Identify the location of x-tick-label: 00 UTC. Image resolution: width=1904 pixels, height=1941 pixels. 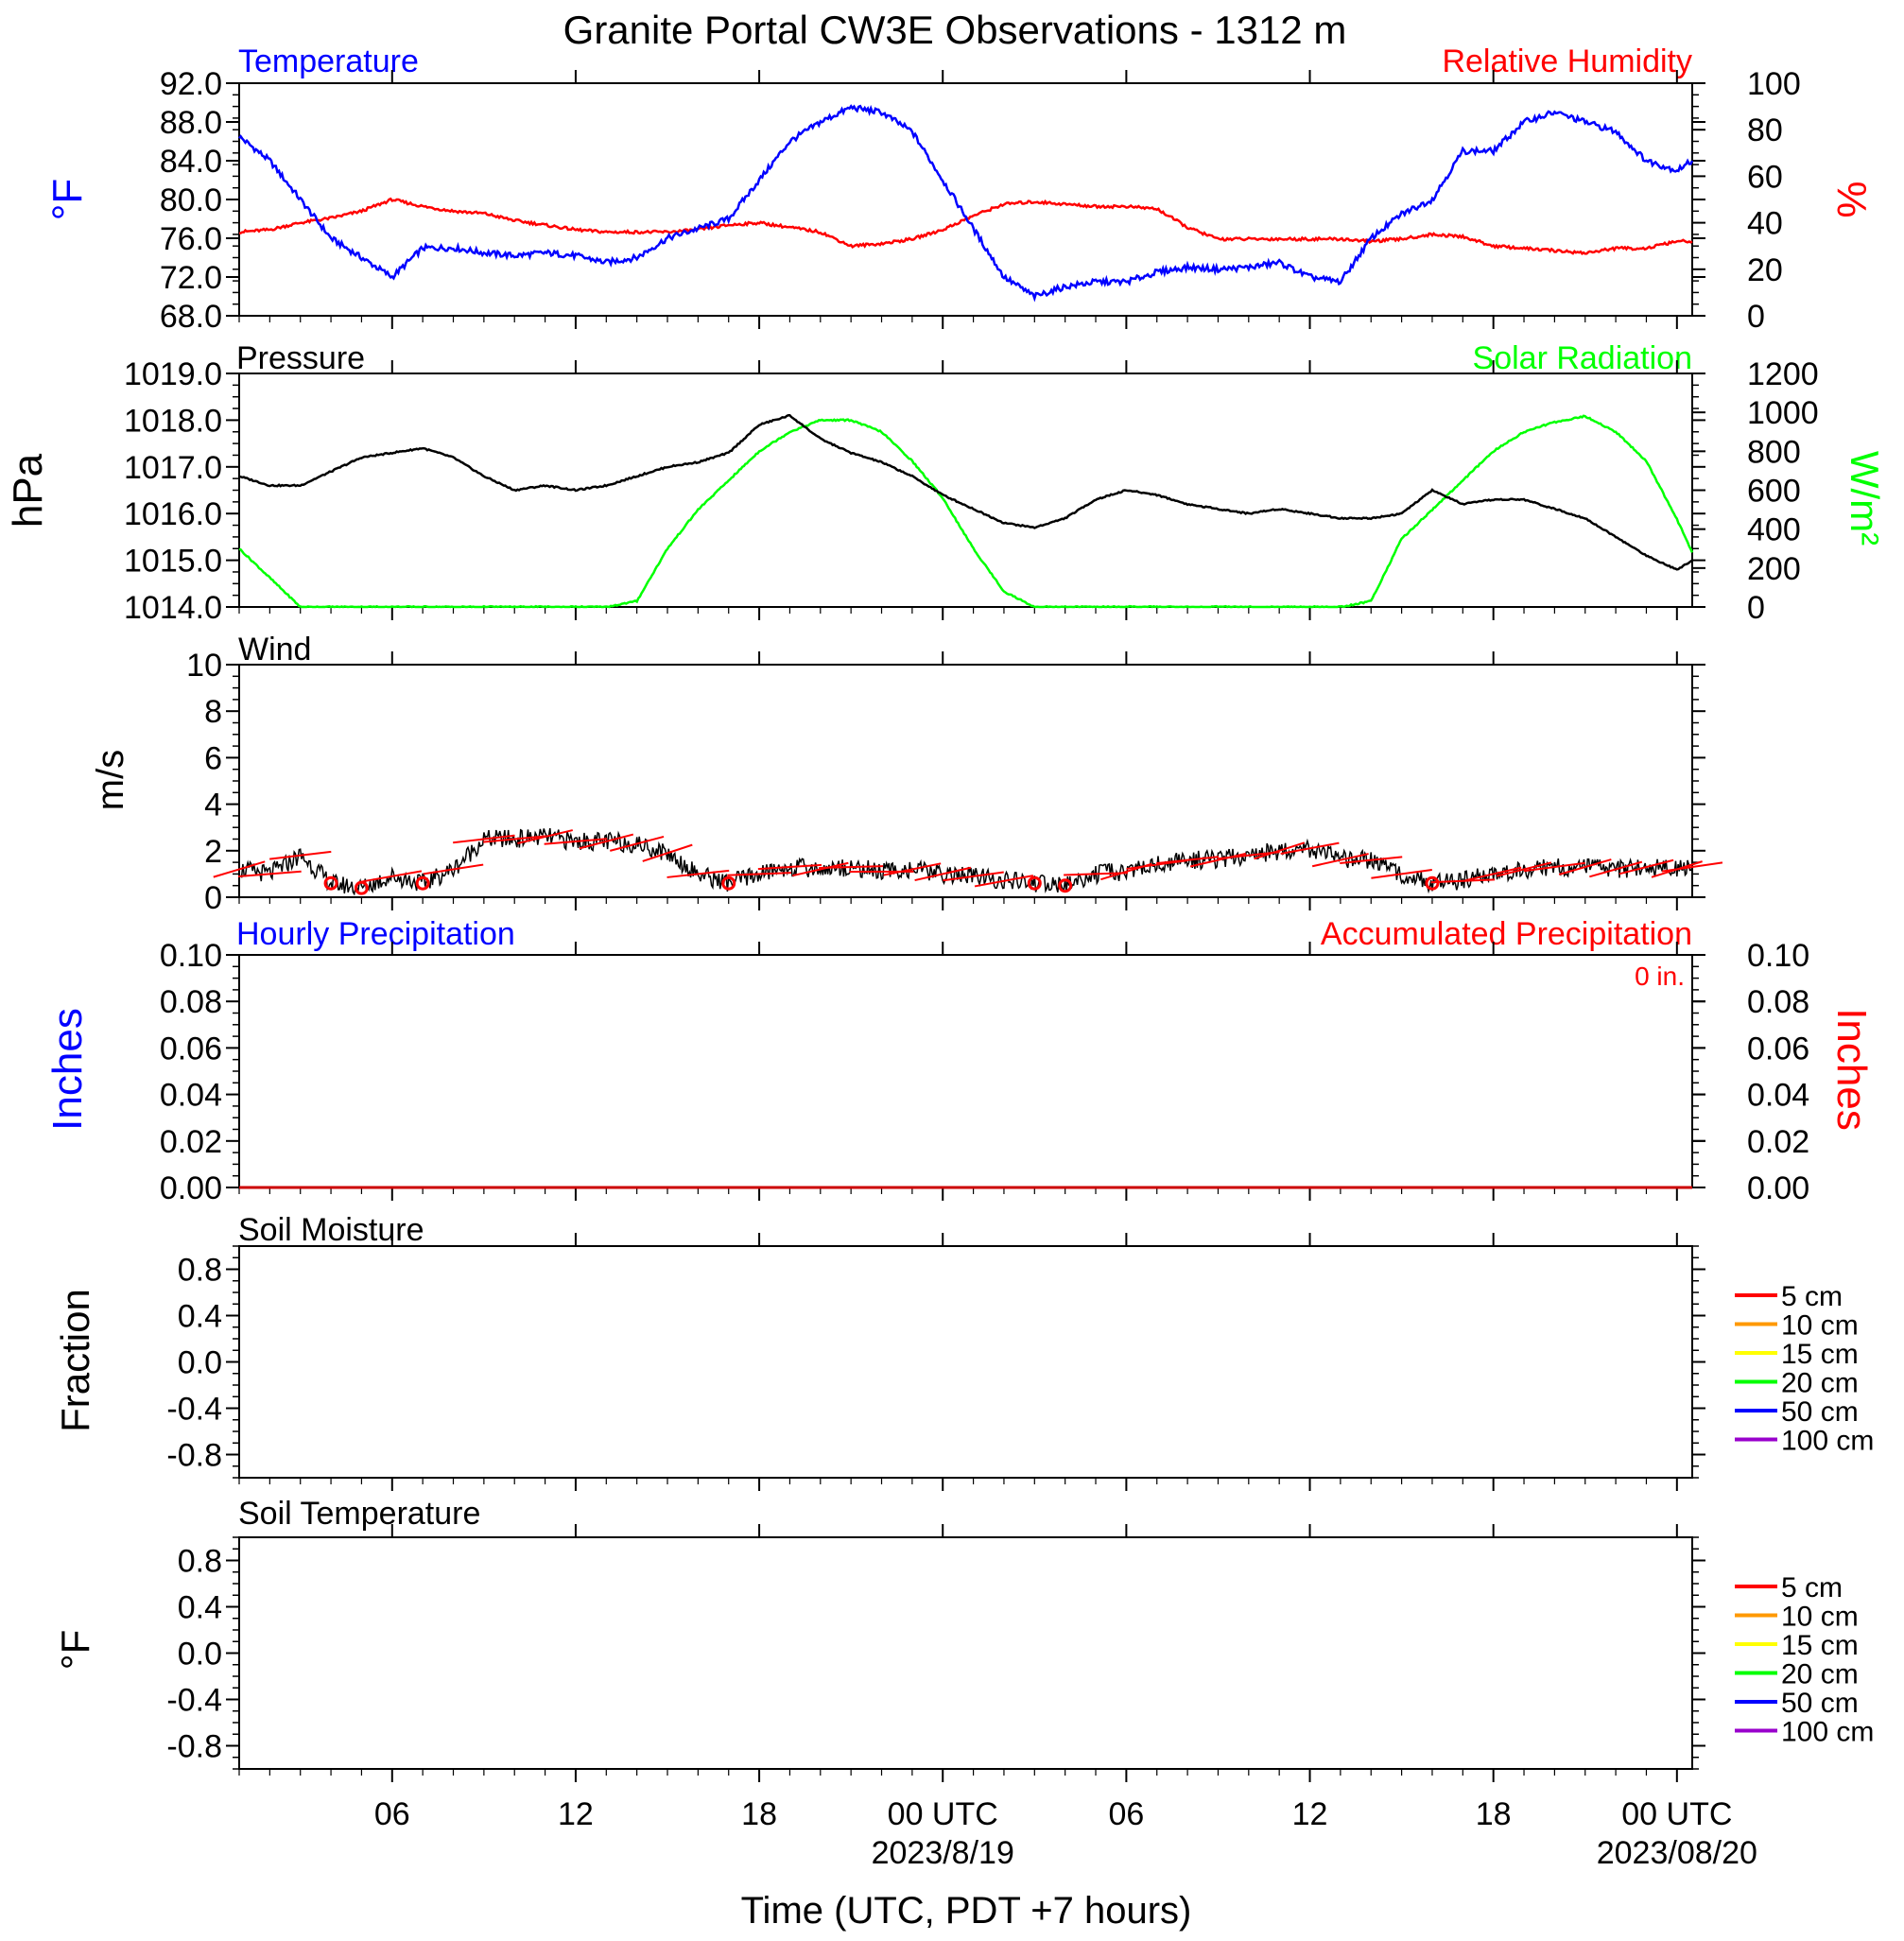
(943, 1814).